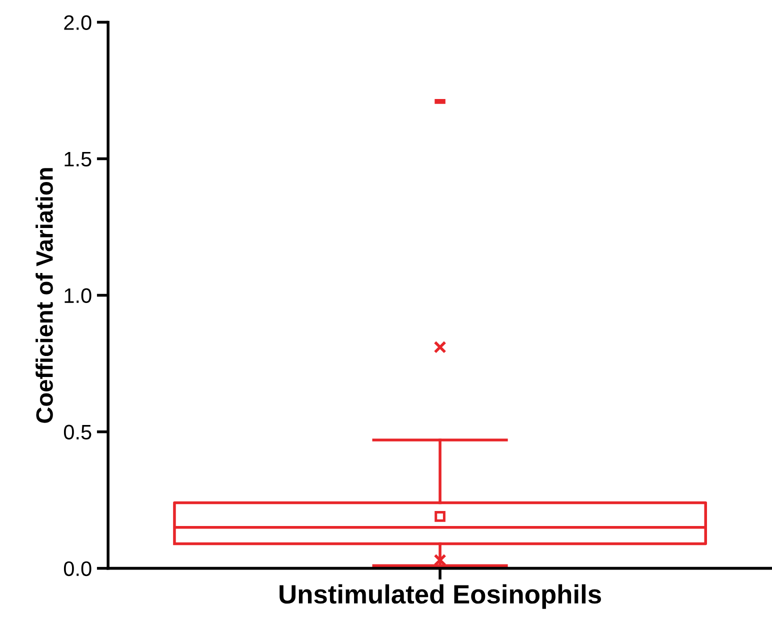  I want to click on y-axis-title: Coefficient of Variation, so click(44, 295).